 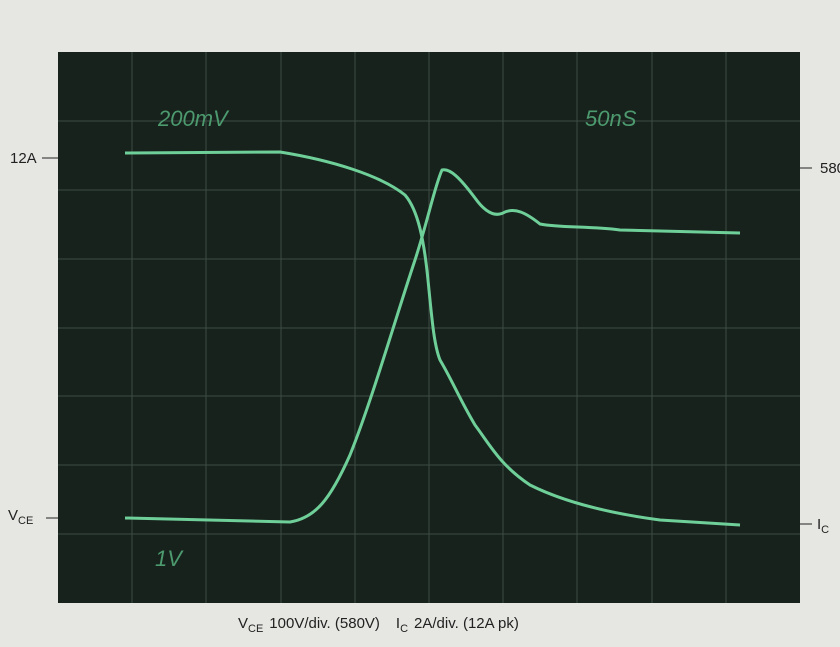 I want to click on screen-label: 50nS, so click(x=611, y=118).